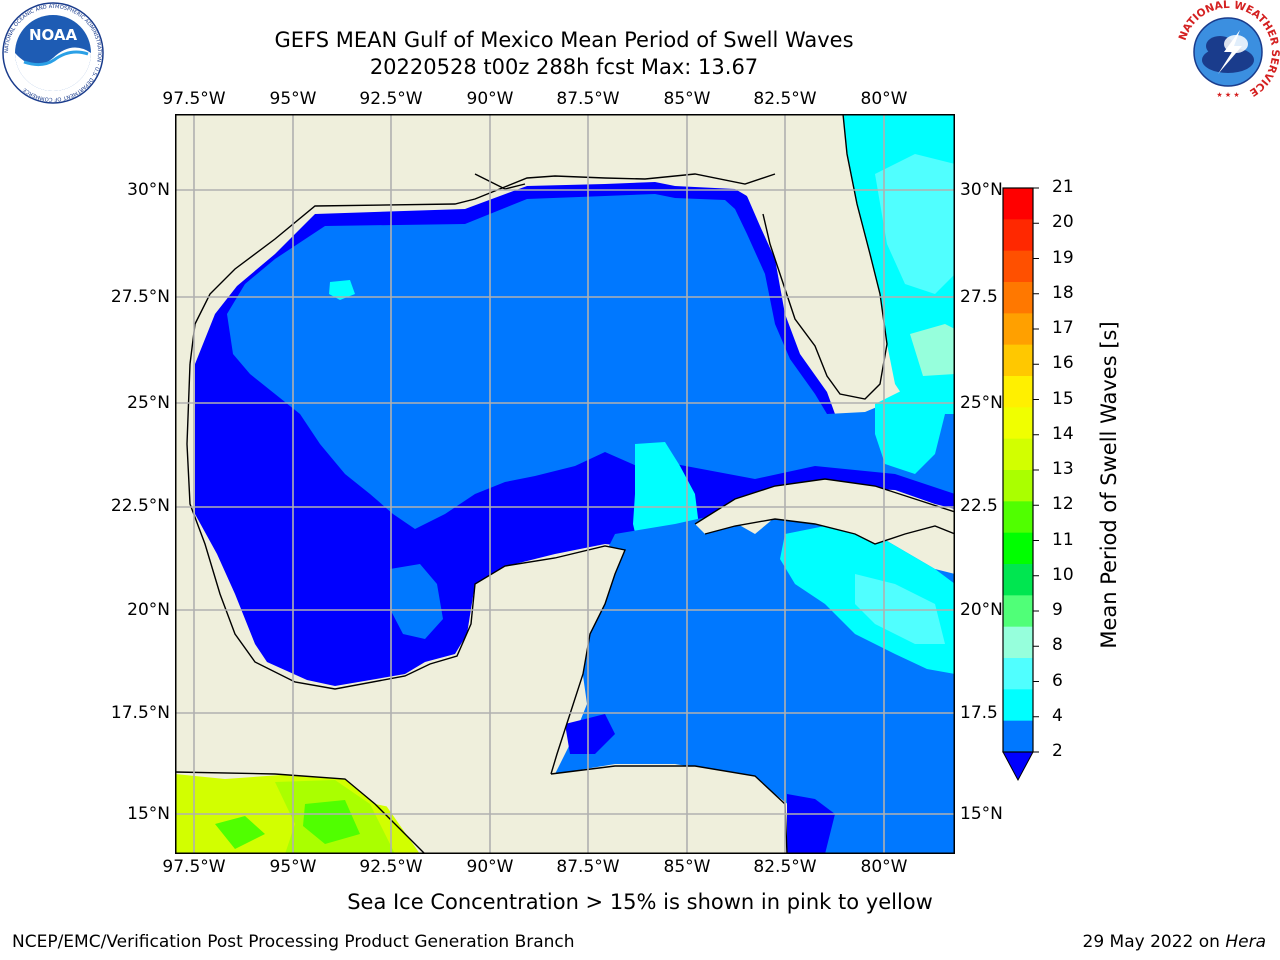  Describe the element at coordinates (1109, 485) in the screenshot. I see `colorbar-label: Mean Period of Swell Waves [s]` at that location.